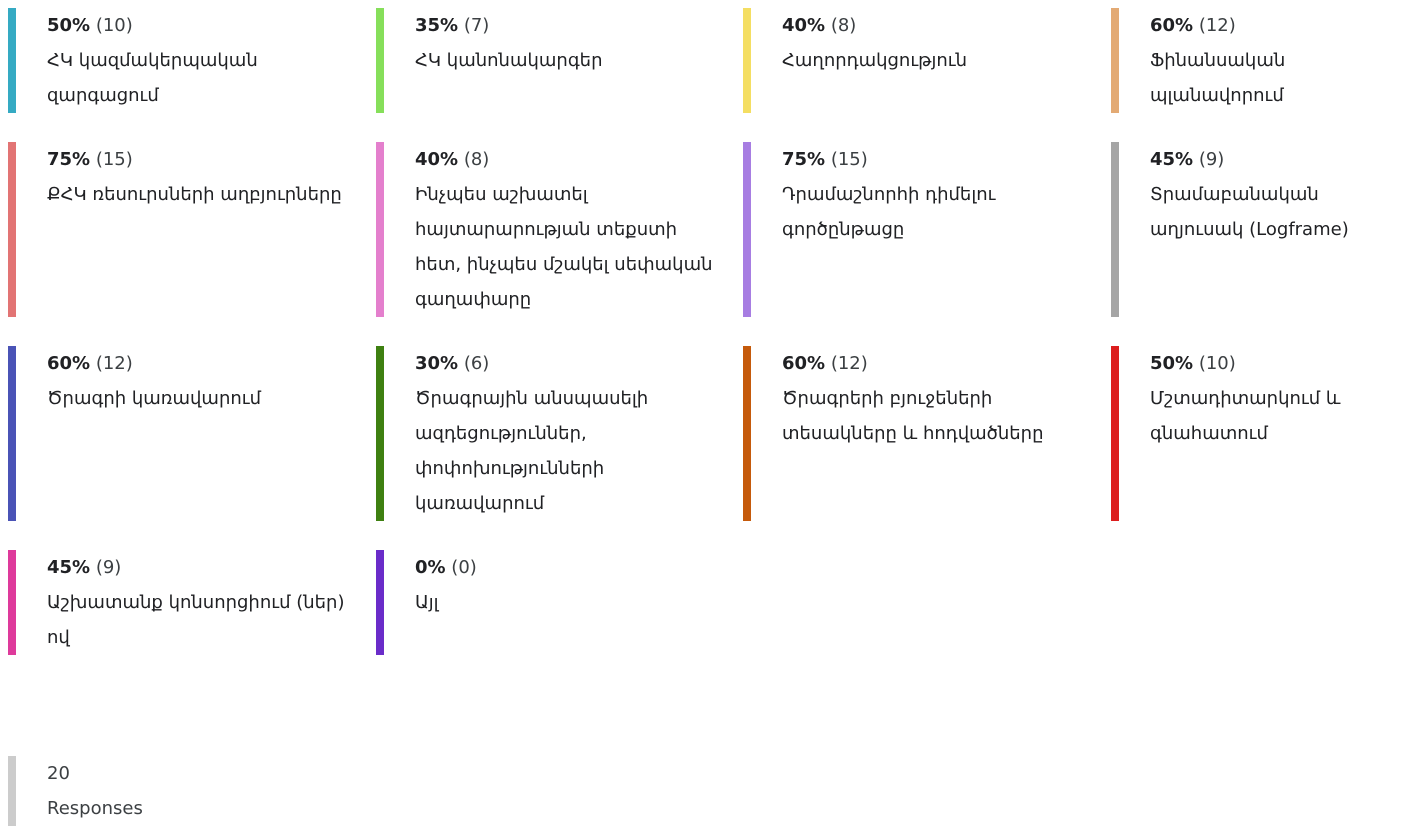 This screenshot has height=827, width=1414. What do you see at coordinates (565, 25) in the screenshot?
I see `item-stats: 35% (7)` at bounding box center [565, 25].